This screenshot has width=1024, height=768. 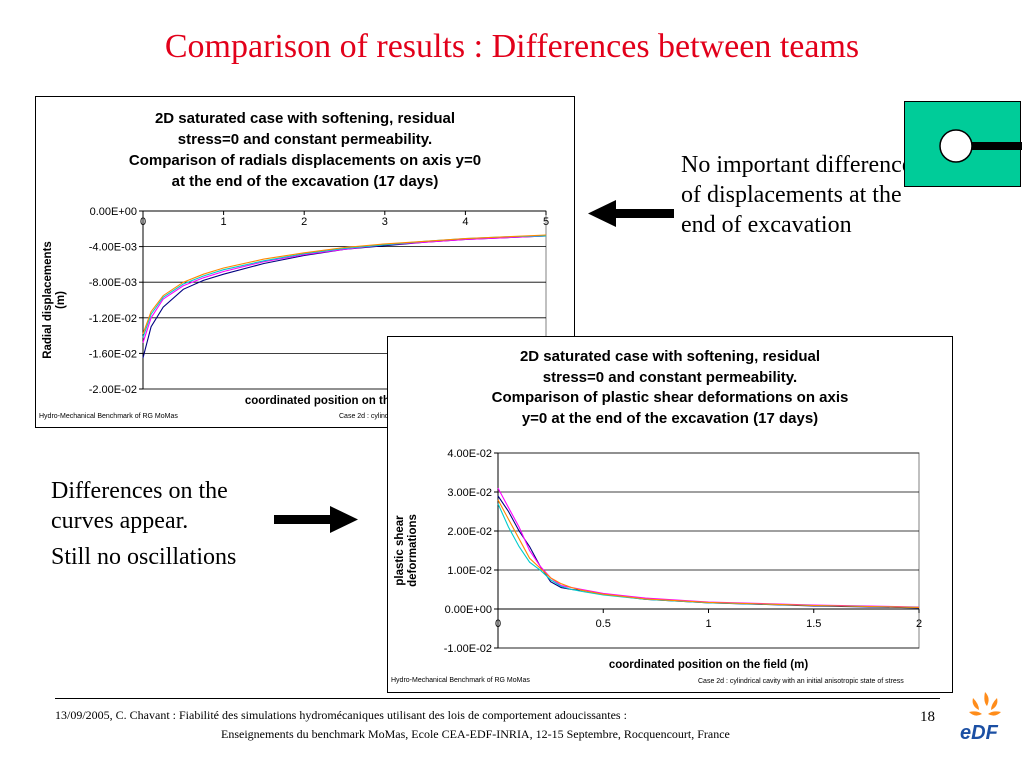 What do you see at coordinates (631, 213) in the screenshot?
I see `left-arrow-icon` at bounding box center [631, 213].